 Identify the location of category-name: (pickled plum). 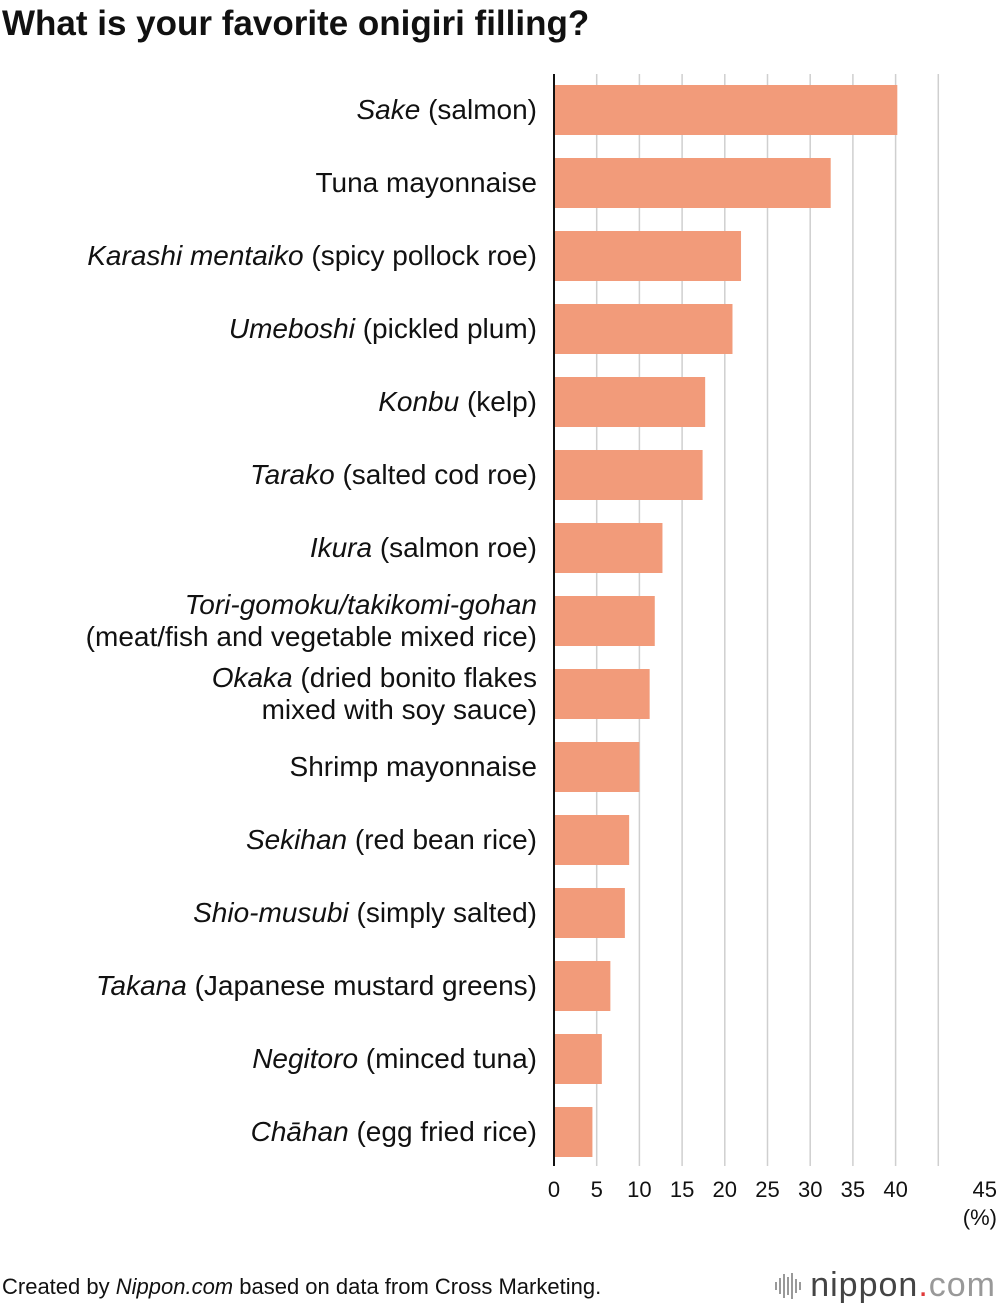
(445, 328).